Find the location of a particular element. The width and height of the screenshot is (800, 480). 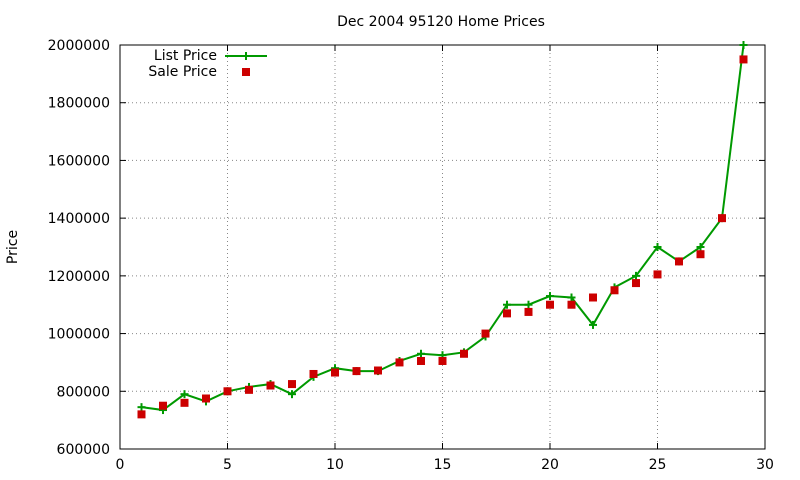

y-tick-label: 1200000 is located at coordinates (79, 277).